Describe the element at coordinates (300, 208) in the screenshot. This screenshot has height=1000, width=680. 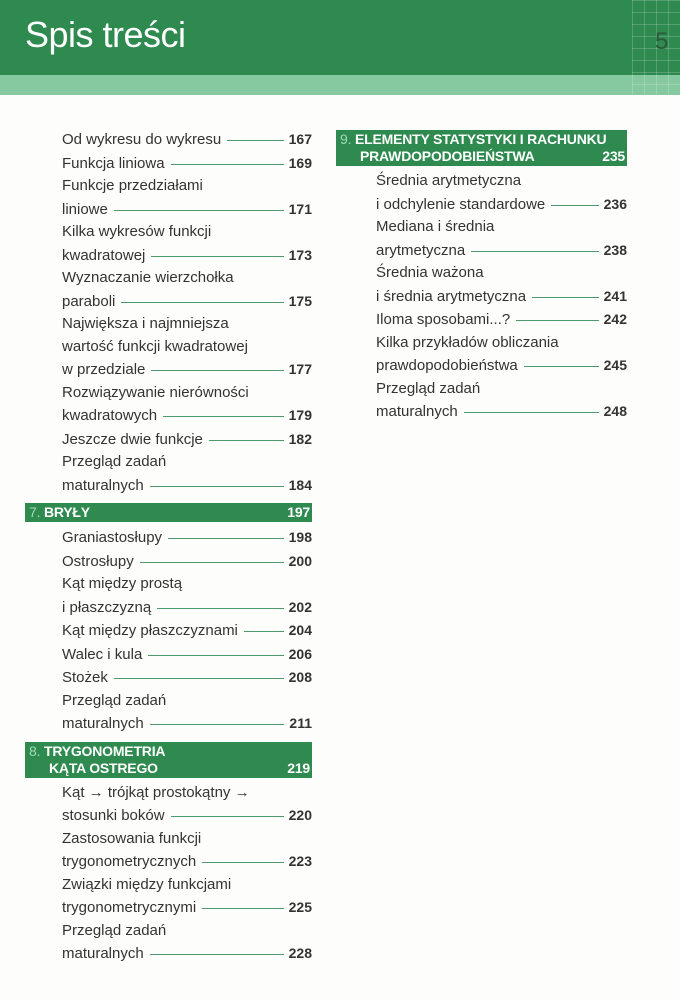
I see `entry-page-number: 171` at that location.